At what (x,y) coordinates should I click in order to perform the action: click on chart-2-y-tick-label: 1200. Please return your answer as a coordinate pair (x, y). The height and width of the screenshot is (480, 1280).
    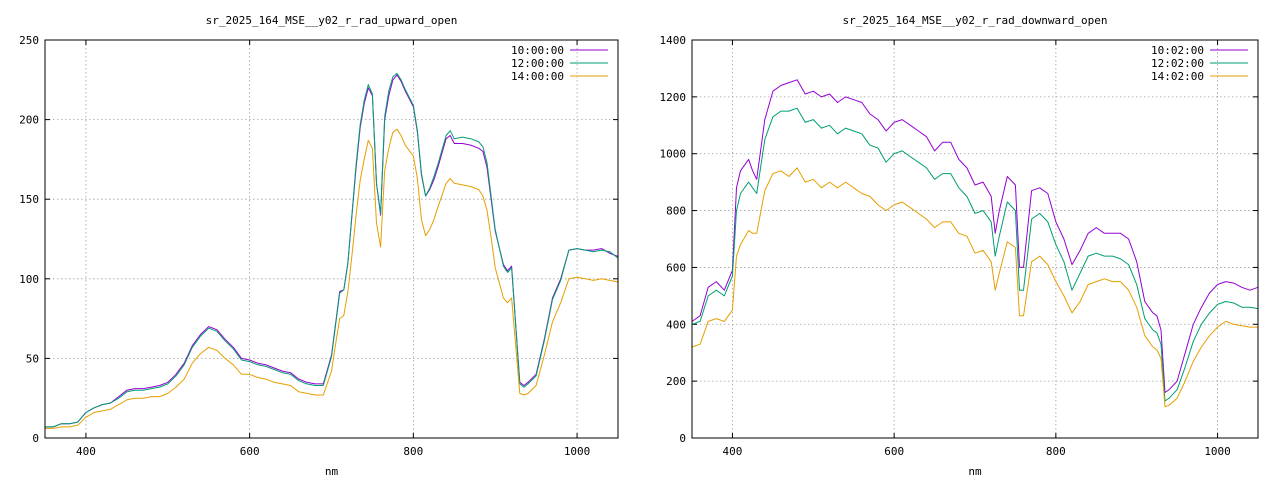
    Looking at the image, I should click on (673, 97).